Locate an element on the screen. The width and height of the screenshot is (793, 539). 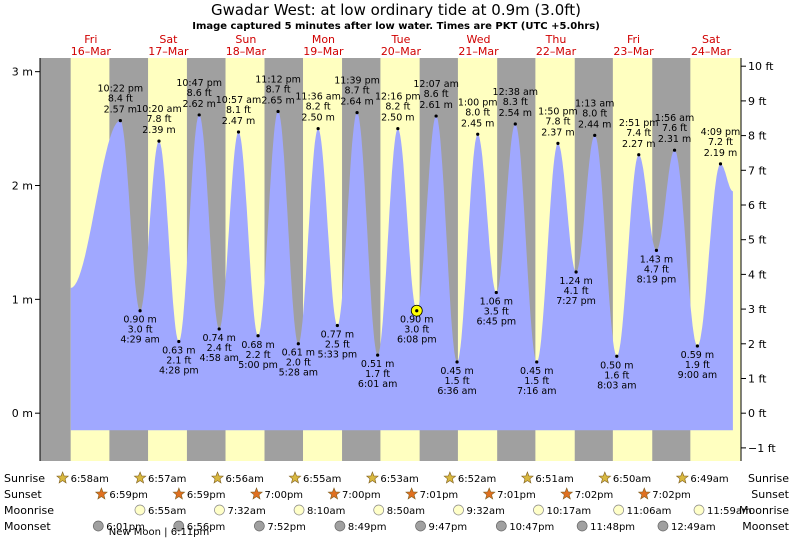
day-date: 20–Mar is located at coordinates (401, 51).